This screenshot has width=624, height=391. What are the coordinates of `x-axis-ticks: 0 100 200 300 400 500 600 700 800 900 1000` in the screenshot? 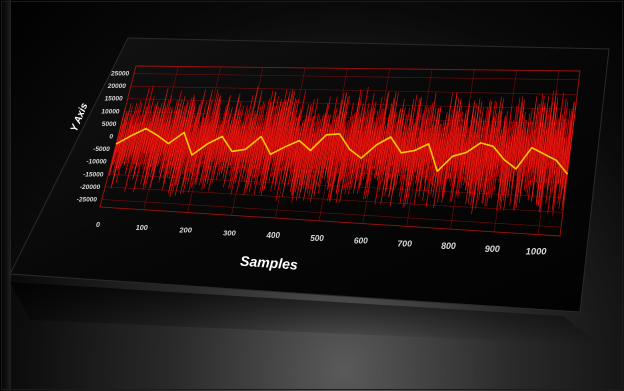 It's located at (321, 239).